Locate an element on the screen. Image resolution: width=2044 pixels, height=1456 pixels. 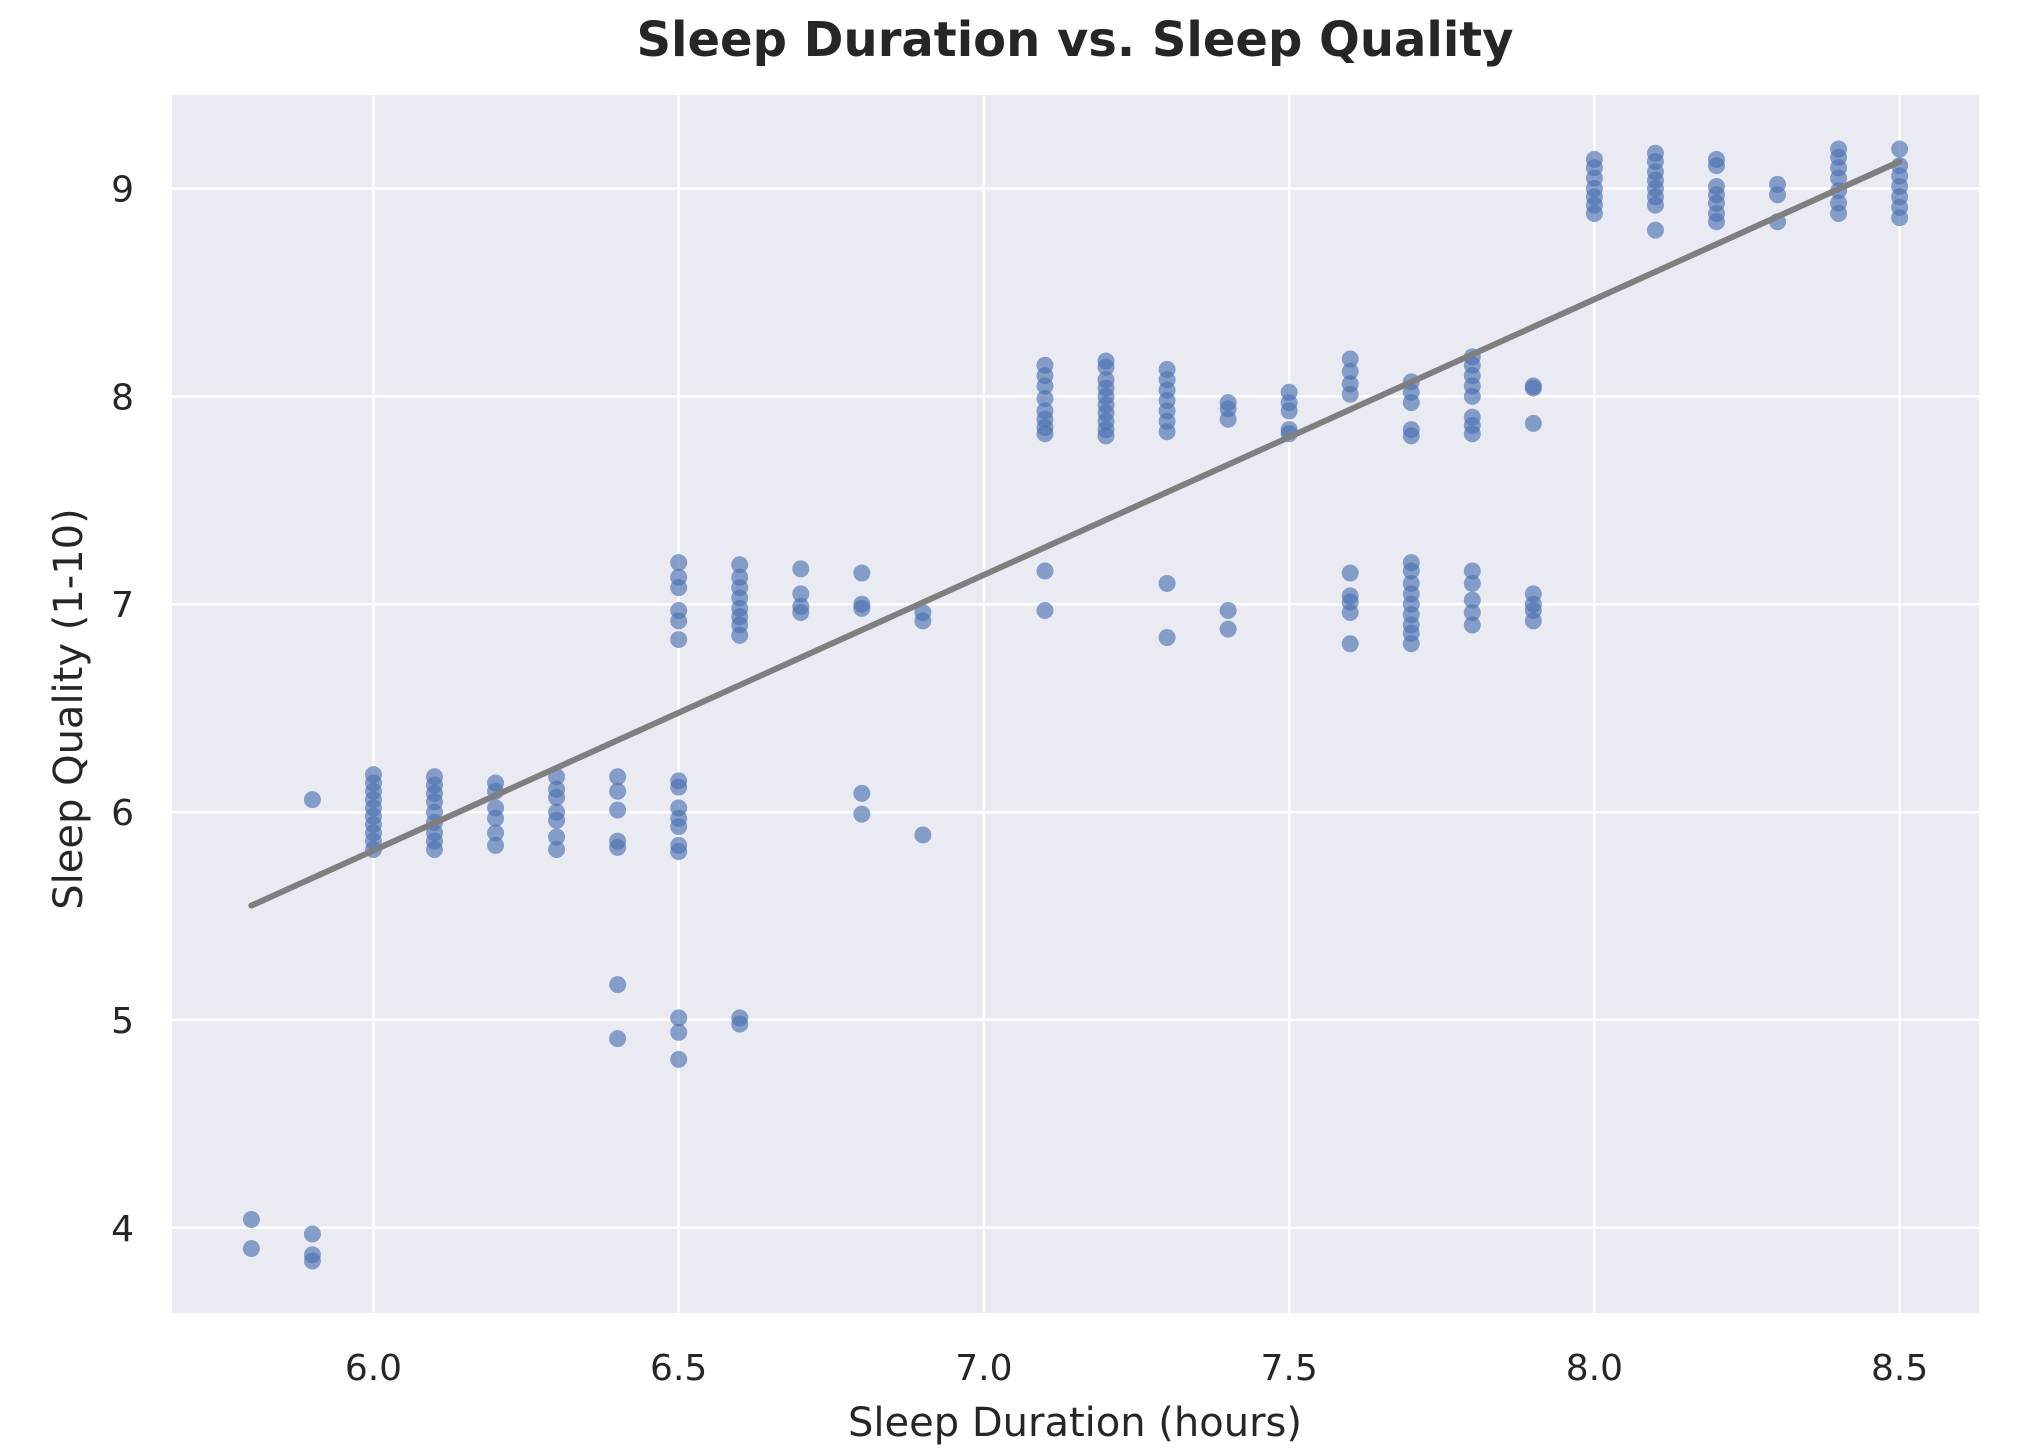
x-tick-label: 8.5 is located at coordinates (1899, 1368).